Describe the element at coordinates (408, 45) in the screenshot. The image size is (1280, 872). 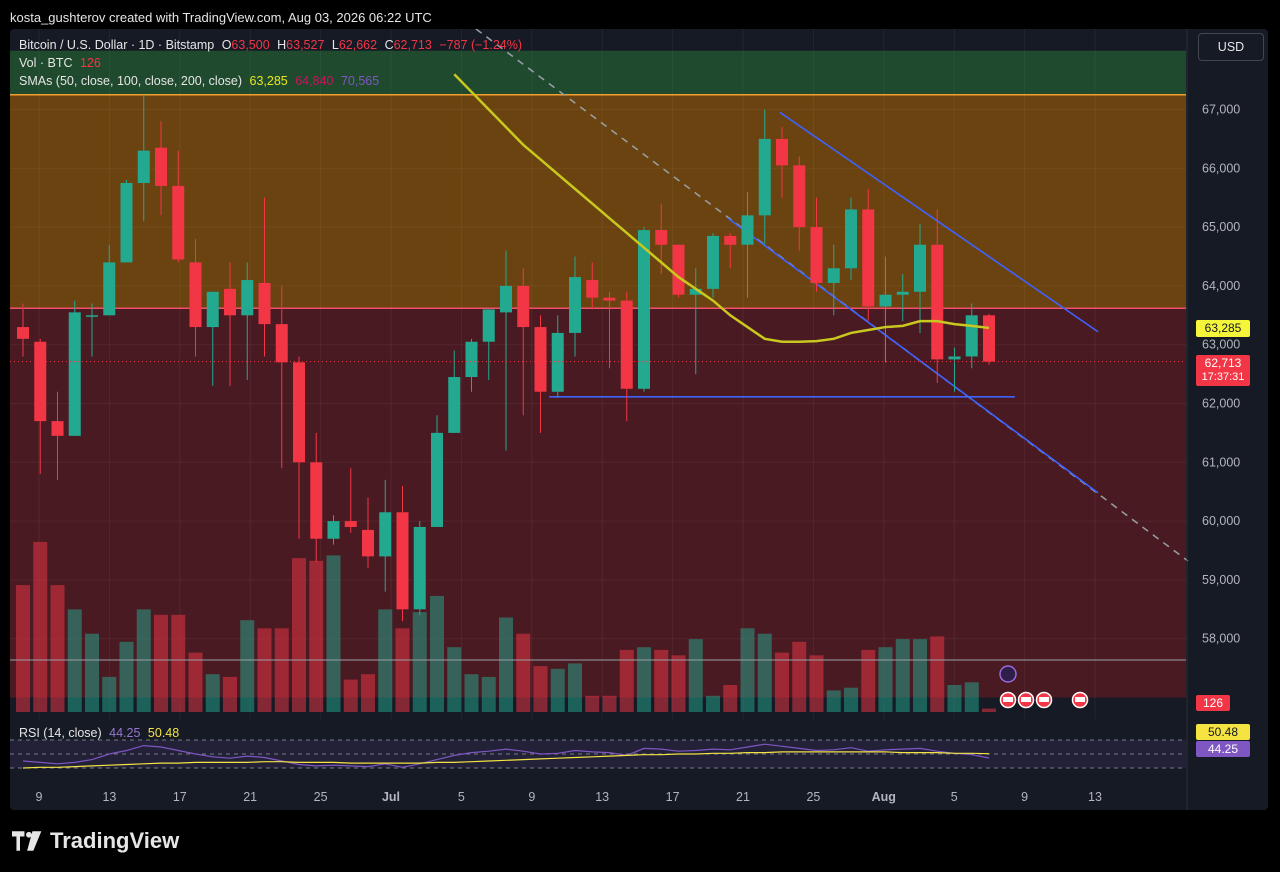
I see `ohlc-close: C62,713` at that location.